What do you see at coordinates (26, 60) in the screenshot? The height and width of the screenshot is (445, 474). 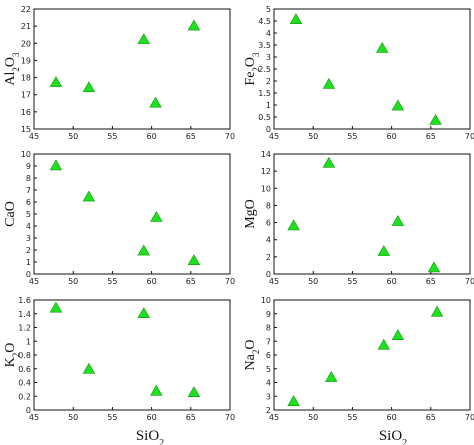 I see `y-tick-label: 19` at bounding box center [26, 60].